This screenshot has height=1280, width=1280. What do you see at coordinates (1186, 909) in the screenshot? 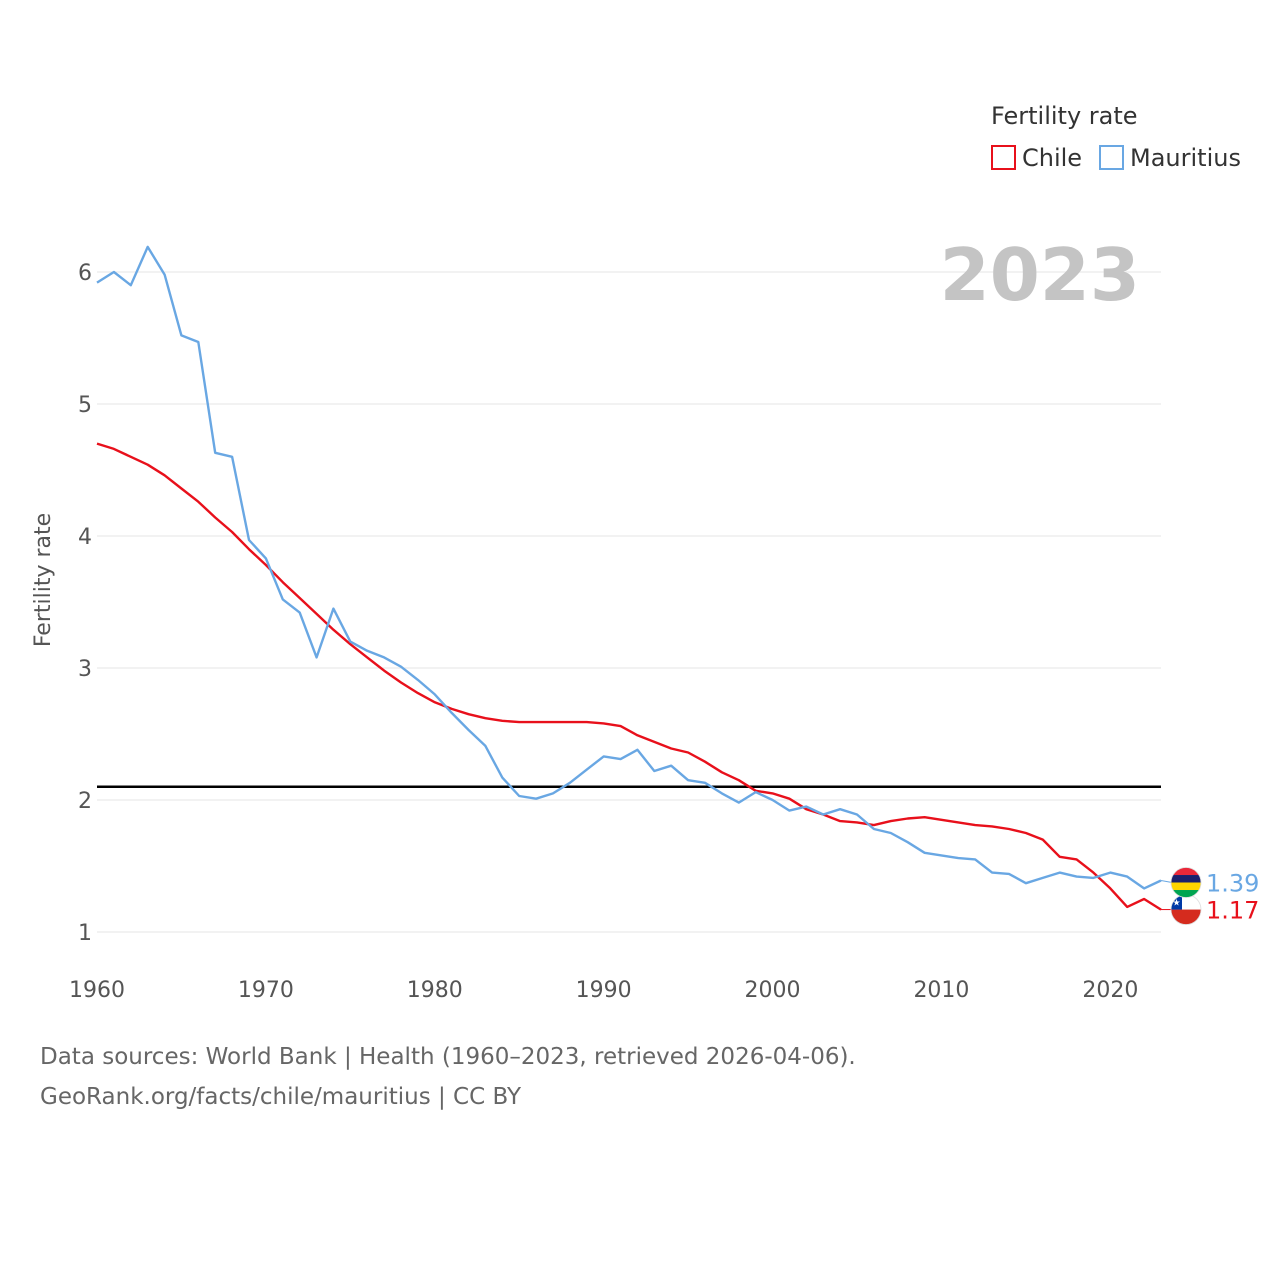
I see `flag-chile-icon: ★` at bounding box center [1186, 909].